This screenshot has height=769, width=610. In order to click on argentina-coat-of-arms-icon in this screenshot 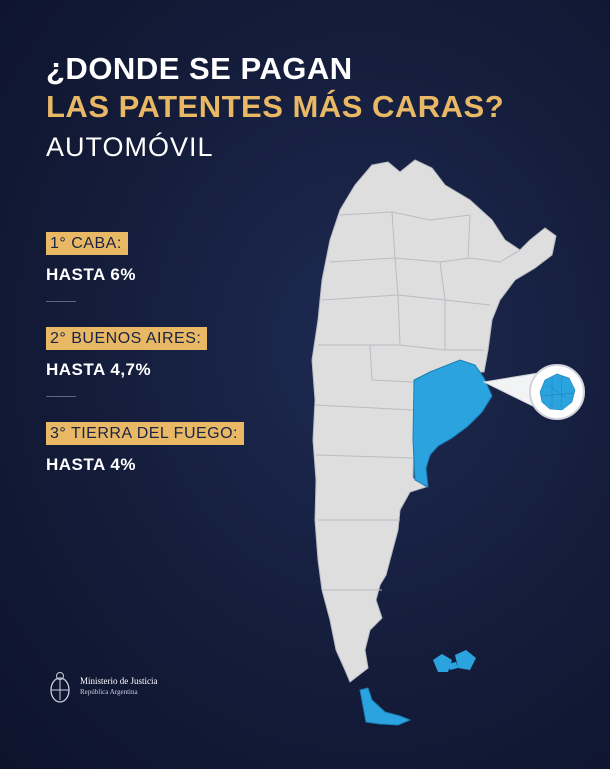, I will do `click(60, 687)`.